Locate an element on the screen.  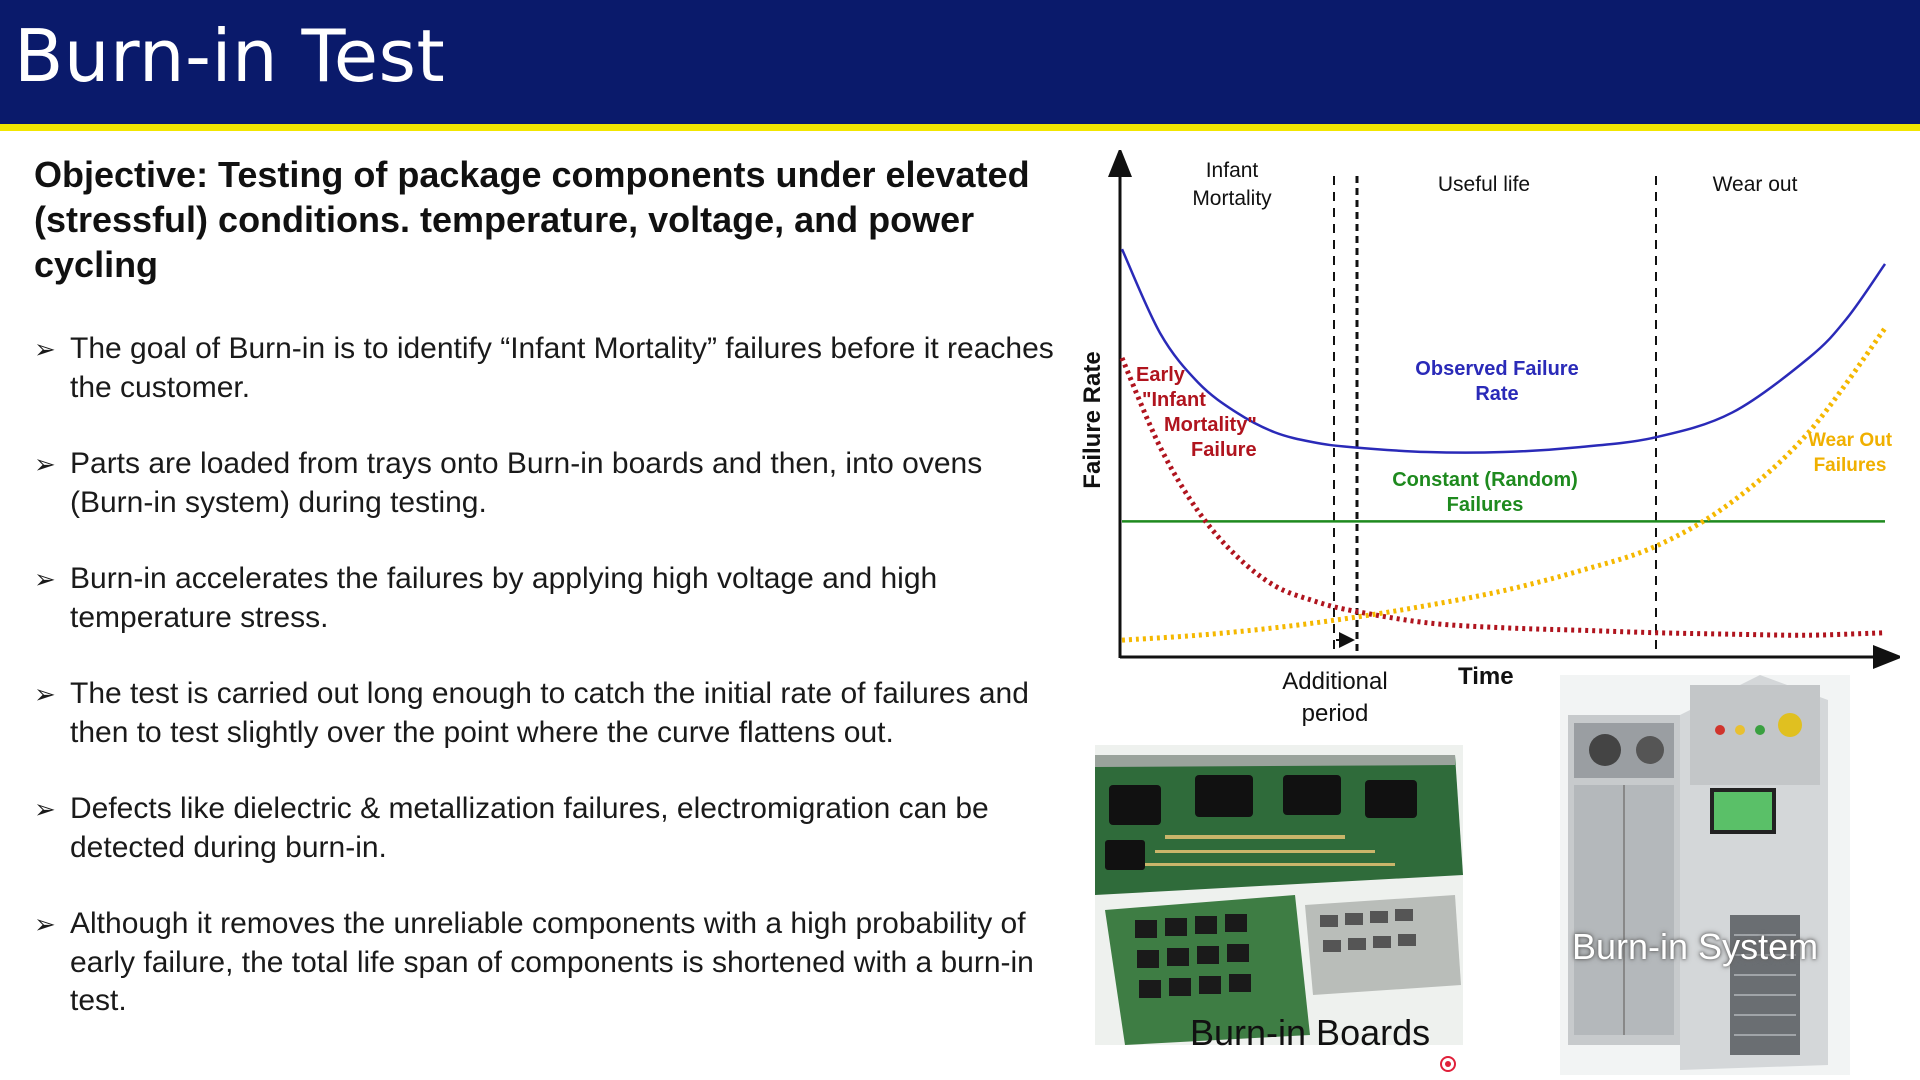
title-bar: Burn-in Test is located at coordinates (960, 62).